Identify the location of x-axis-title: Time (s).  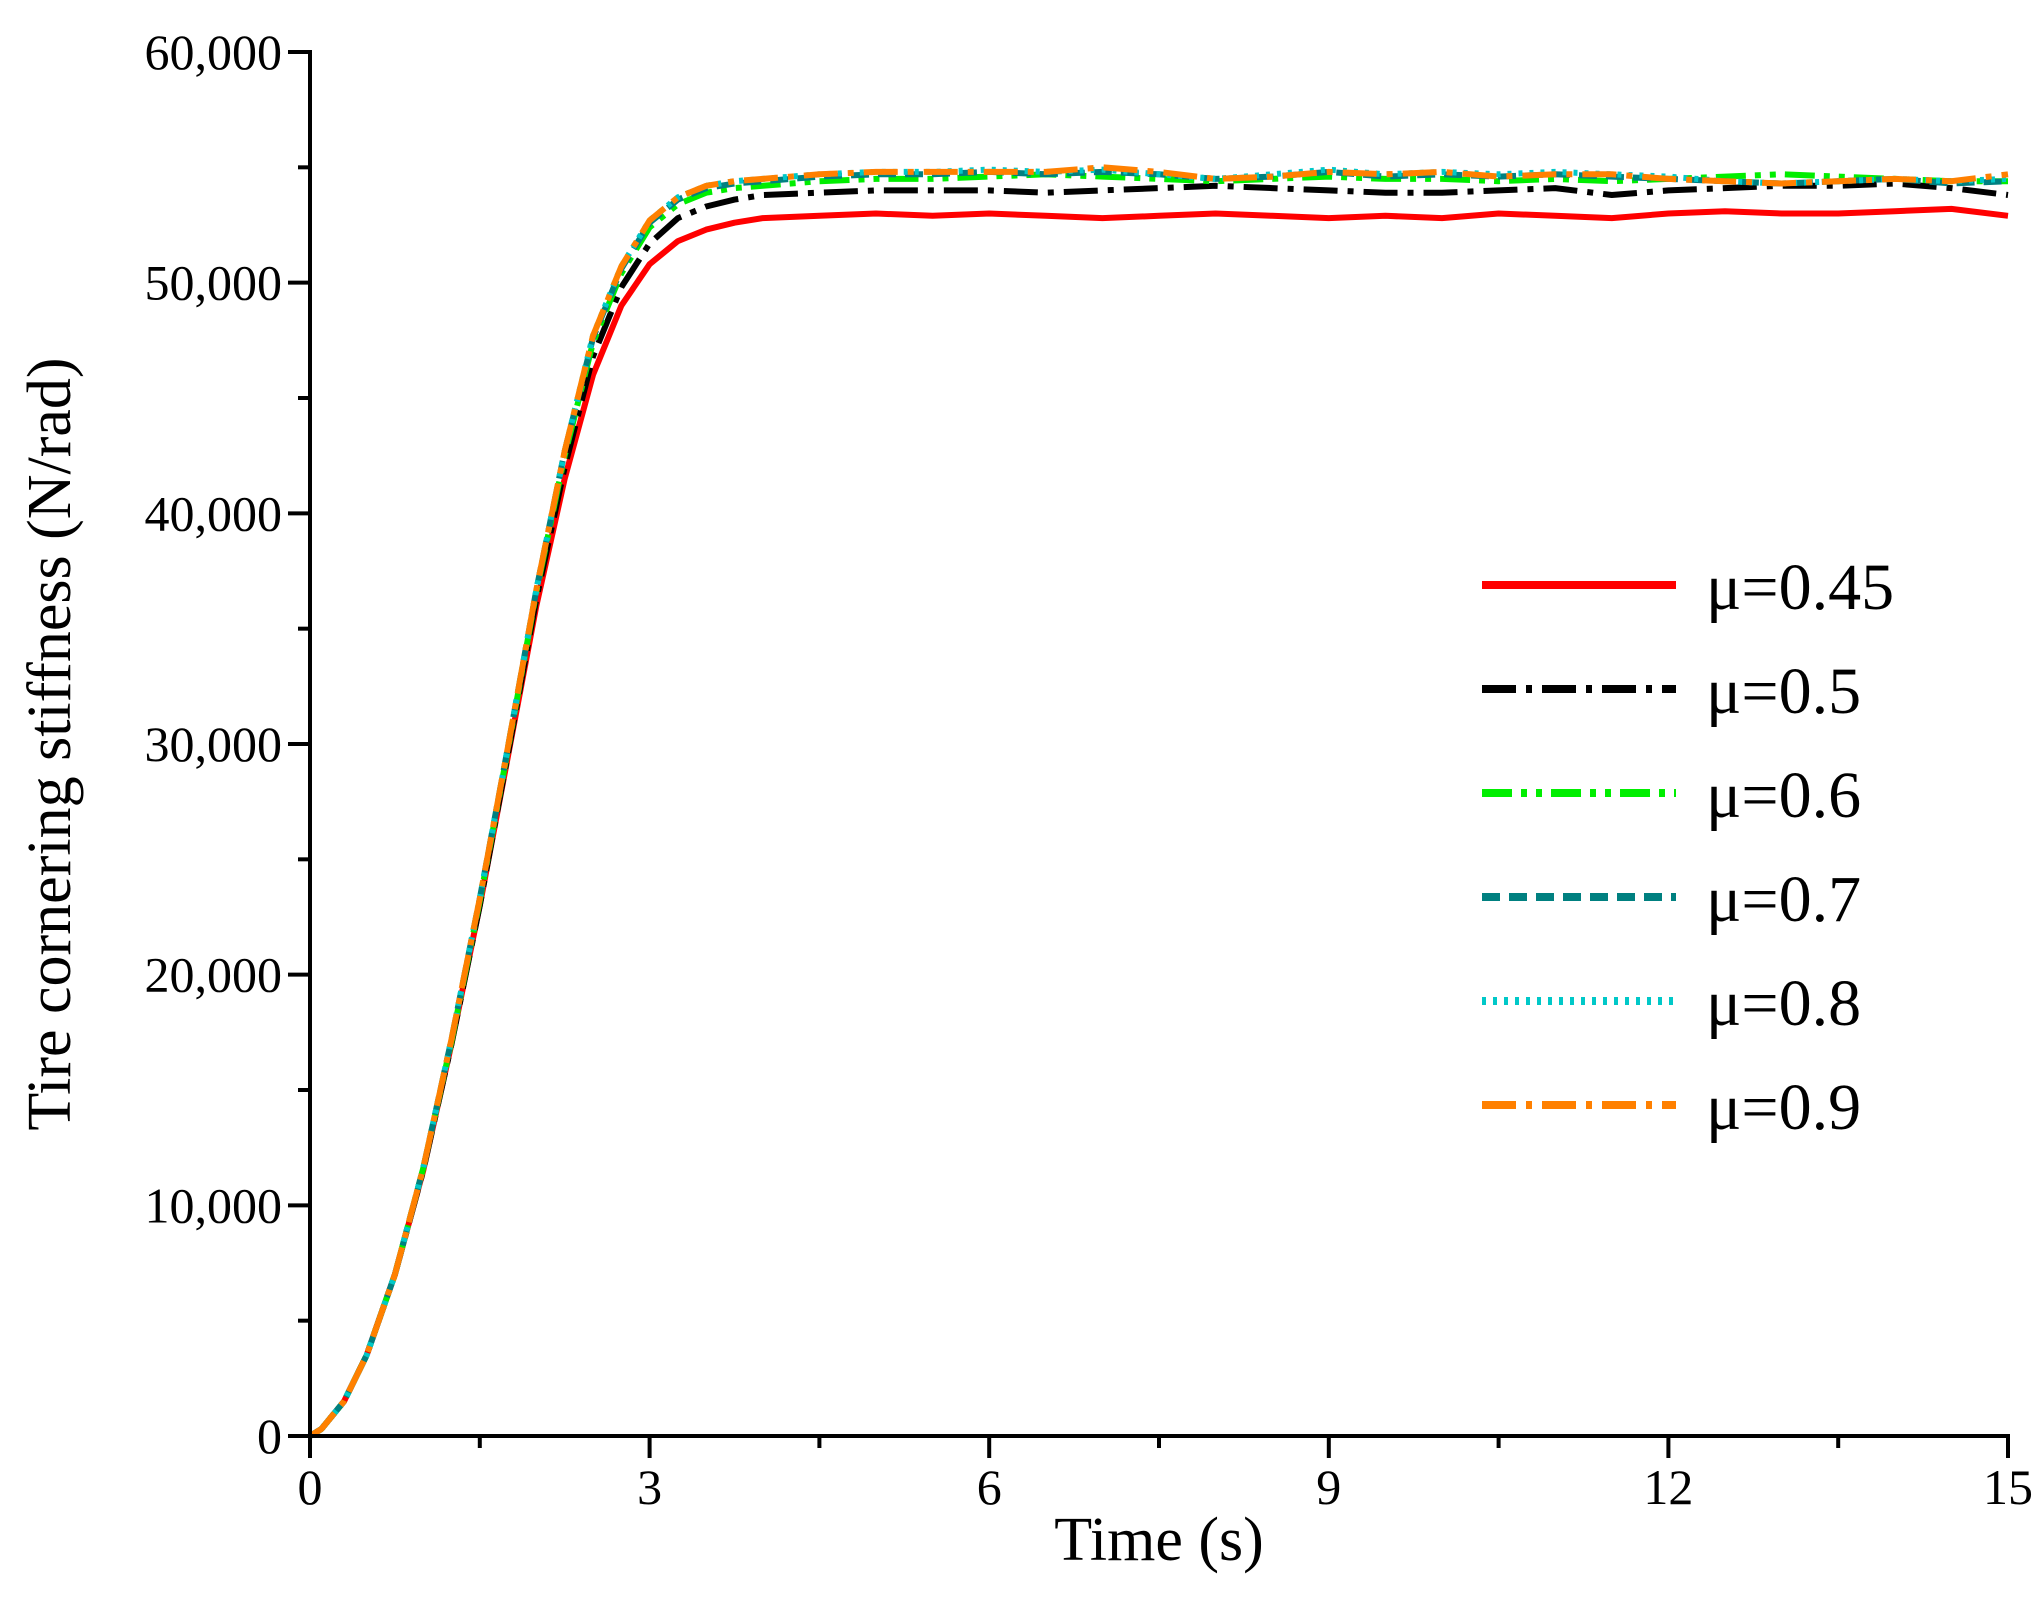
(1159, 1540).